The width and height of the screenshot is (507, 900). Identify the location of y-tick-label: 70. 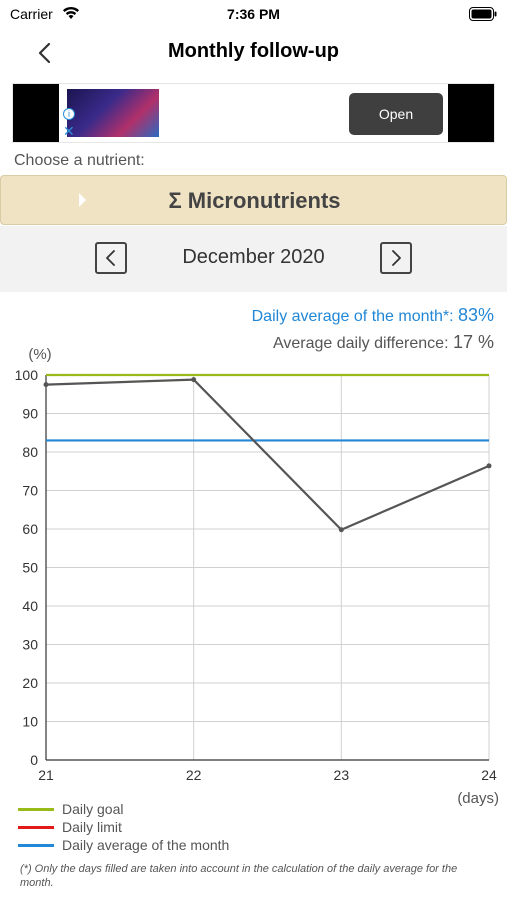
(30, 491).